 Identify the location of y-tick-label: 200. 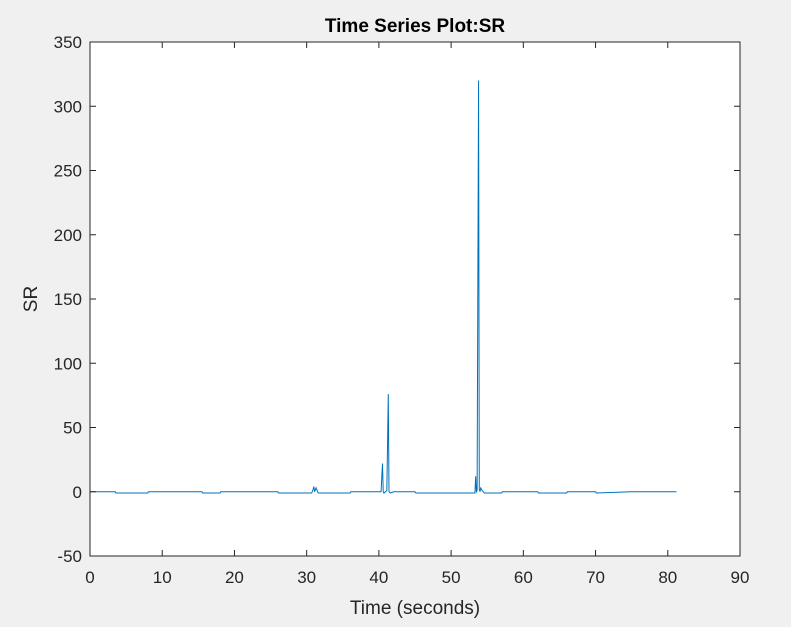
(68, 235).